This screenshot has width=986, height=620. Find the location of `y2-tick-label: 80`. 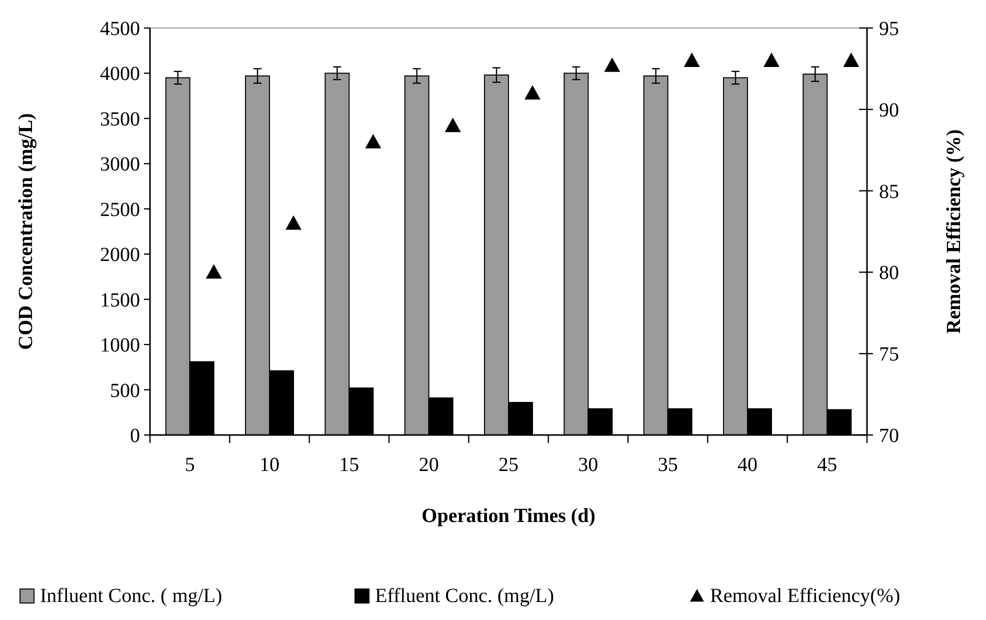

y2-tick-label: 80 is located at coordinates (889, 273).